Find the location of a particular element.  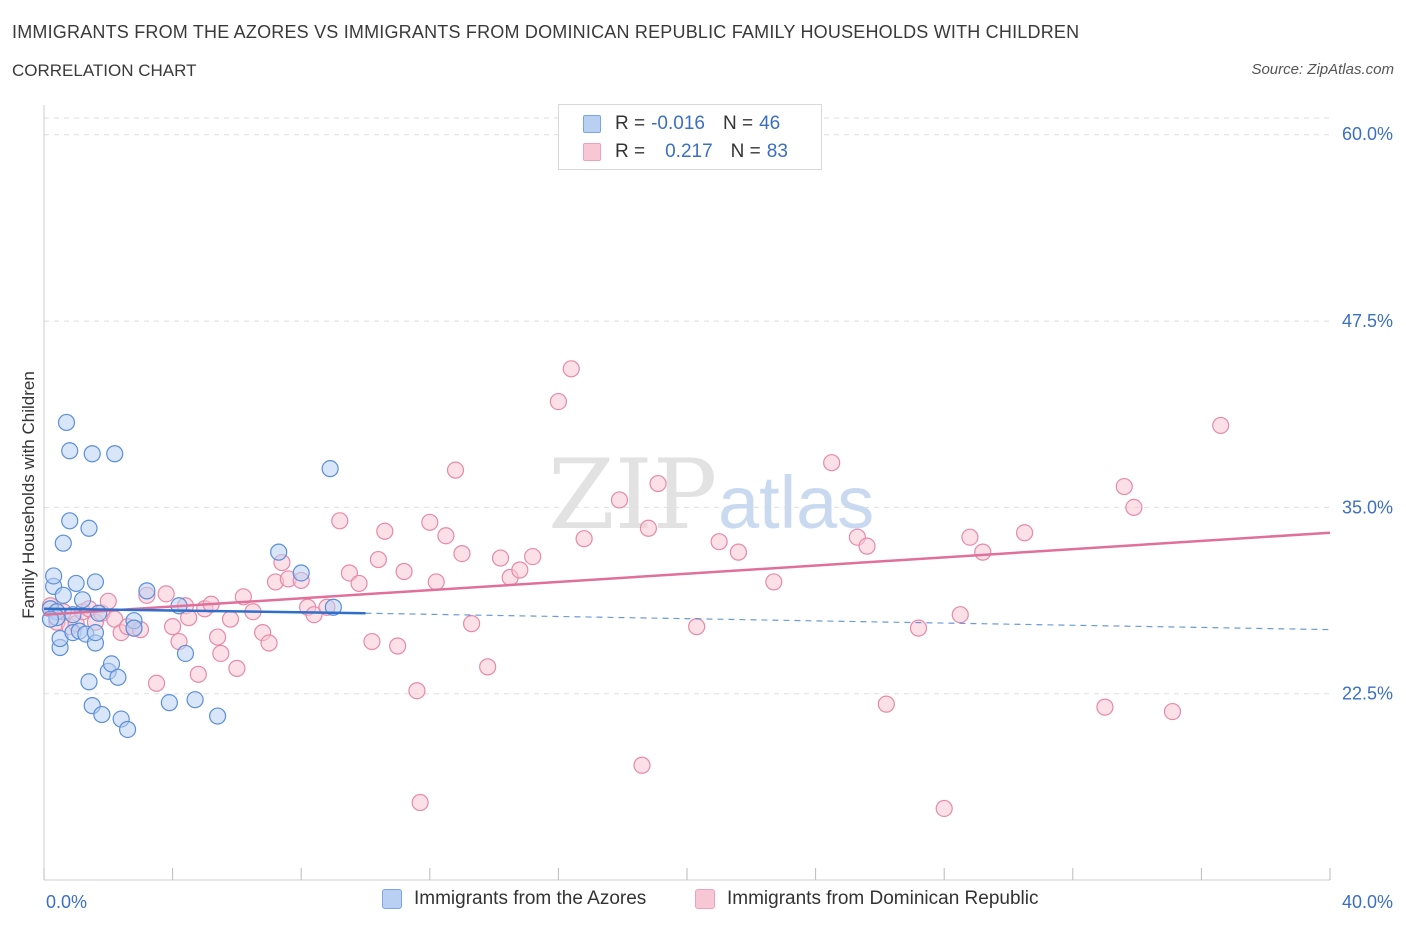

series-label-dominican: Immigrants from Dominican Republic is located at coordinates (883, 898).